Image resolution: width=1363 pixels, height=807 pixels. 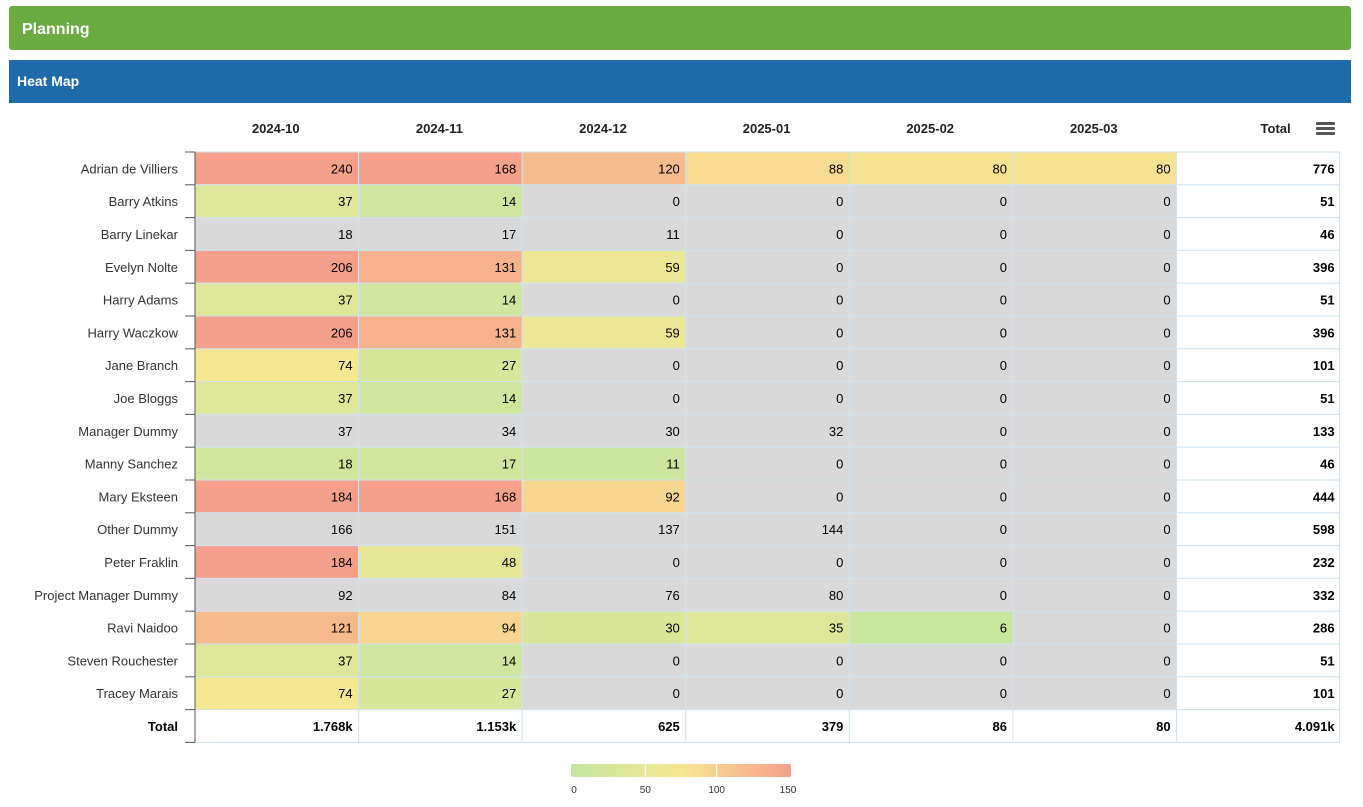 What do you see at coordinates (496, 726) in the screenshot?
I see `column-total-label: 1.153k` at bounding box center [496, 726].